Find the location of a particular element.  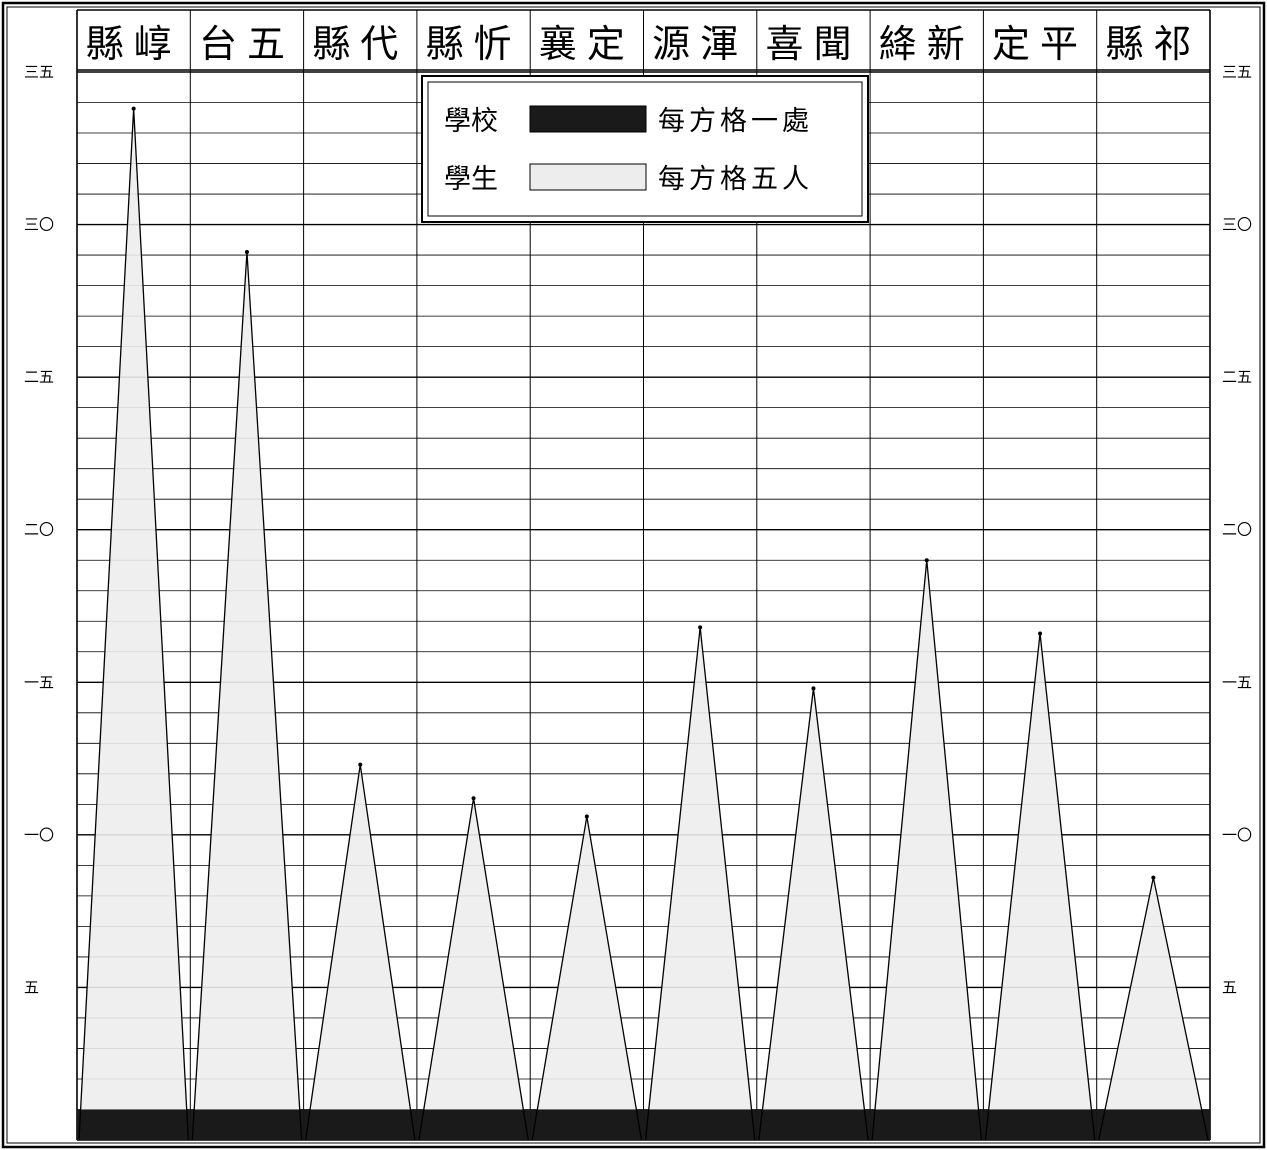

y-tick-label-right: 二五 is located at coordinates (1237, 377).